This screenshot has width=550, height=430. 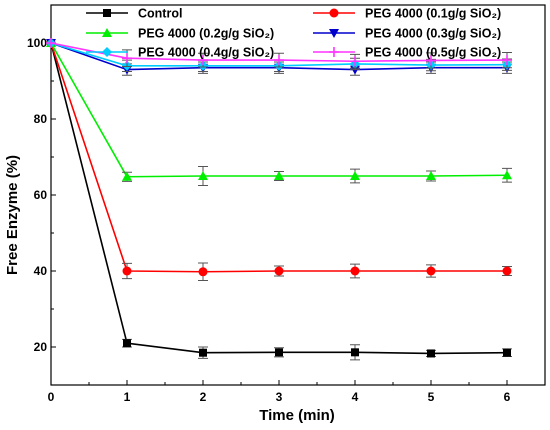 What do you see at coordinates (12, 215) in the screenshot?
I see `y-axis-label: Free Enzyme (%)` at bounding box center [12, 215].